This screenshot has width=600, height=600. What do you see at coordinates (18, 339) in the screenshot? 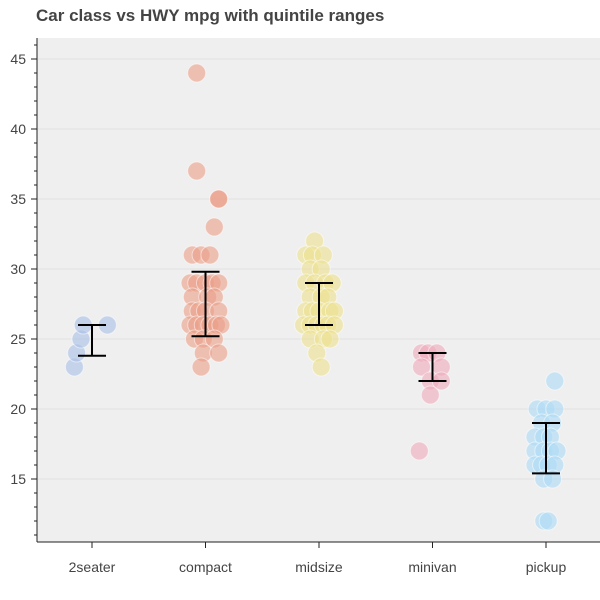
I see `y-tick-label: 25` at bounding box center [18, 339].